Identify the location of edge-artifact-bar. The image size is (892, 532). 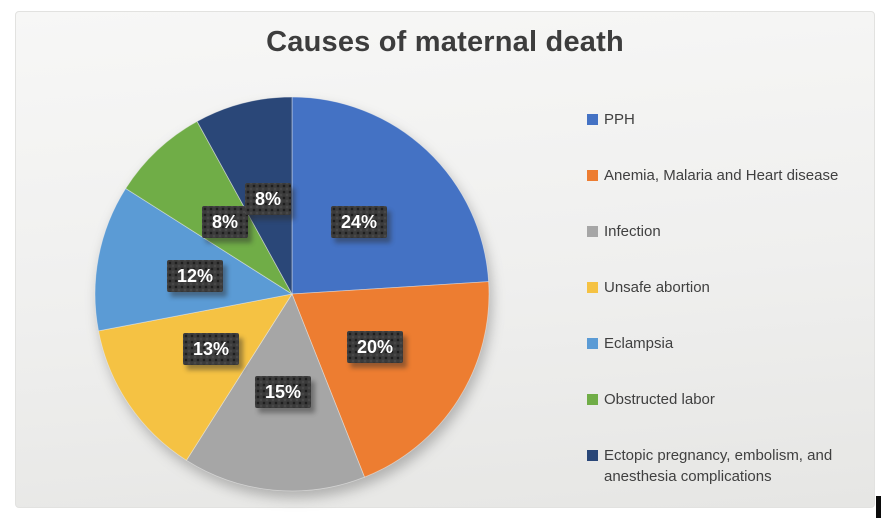
(878, 507).